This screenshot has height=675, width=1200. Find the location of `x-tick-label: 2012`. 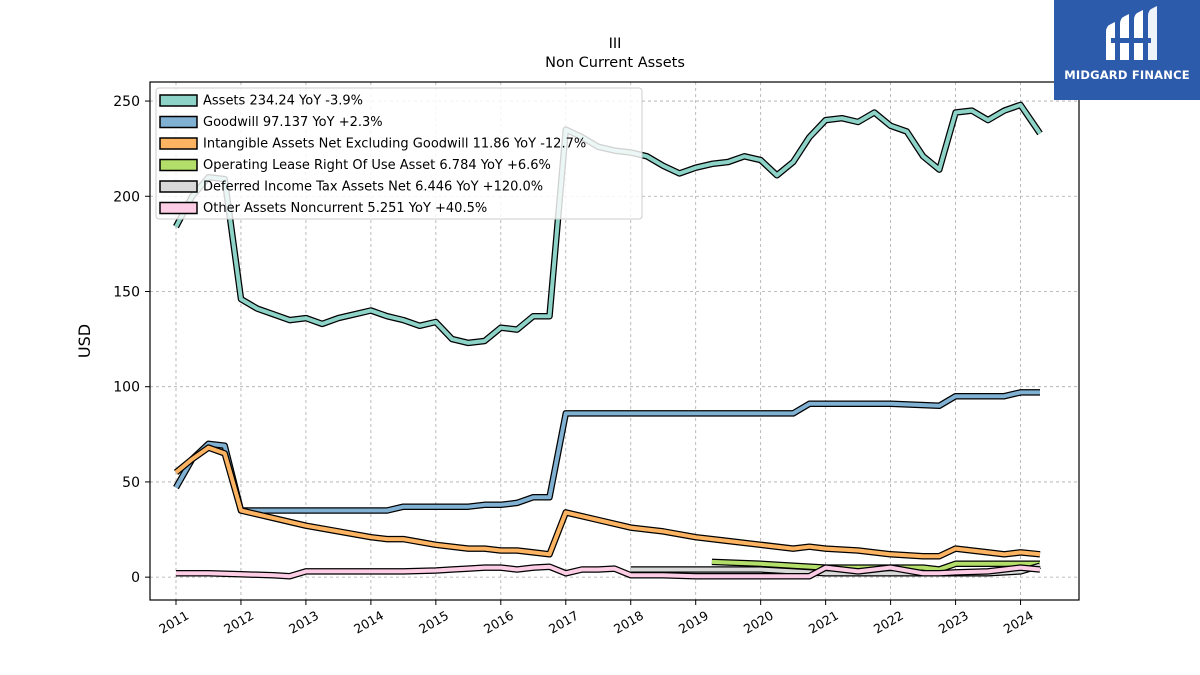

x-tick-label: 2012 is located at coordinates (238, 622).